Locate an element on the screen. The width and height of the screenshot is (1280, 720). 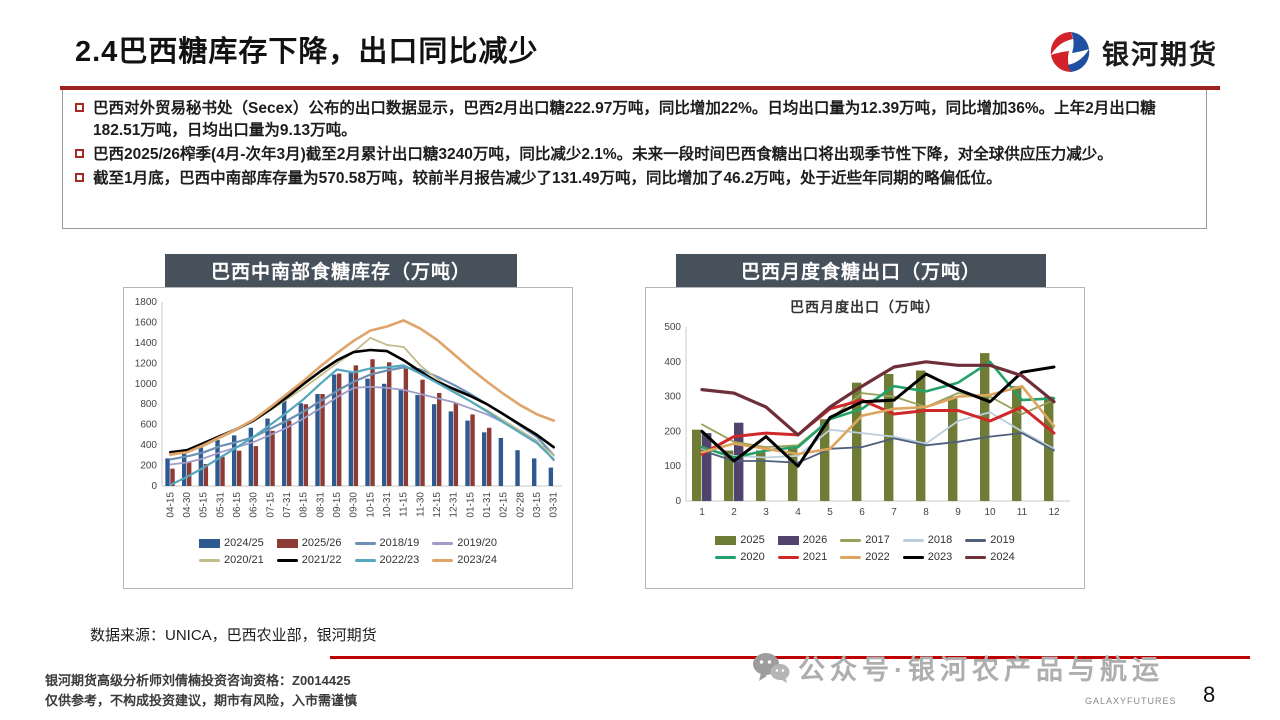
legend-item: 2026 is located at coordinates (802, 540).